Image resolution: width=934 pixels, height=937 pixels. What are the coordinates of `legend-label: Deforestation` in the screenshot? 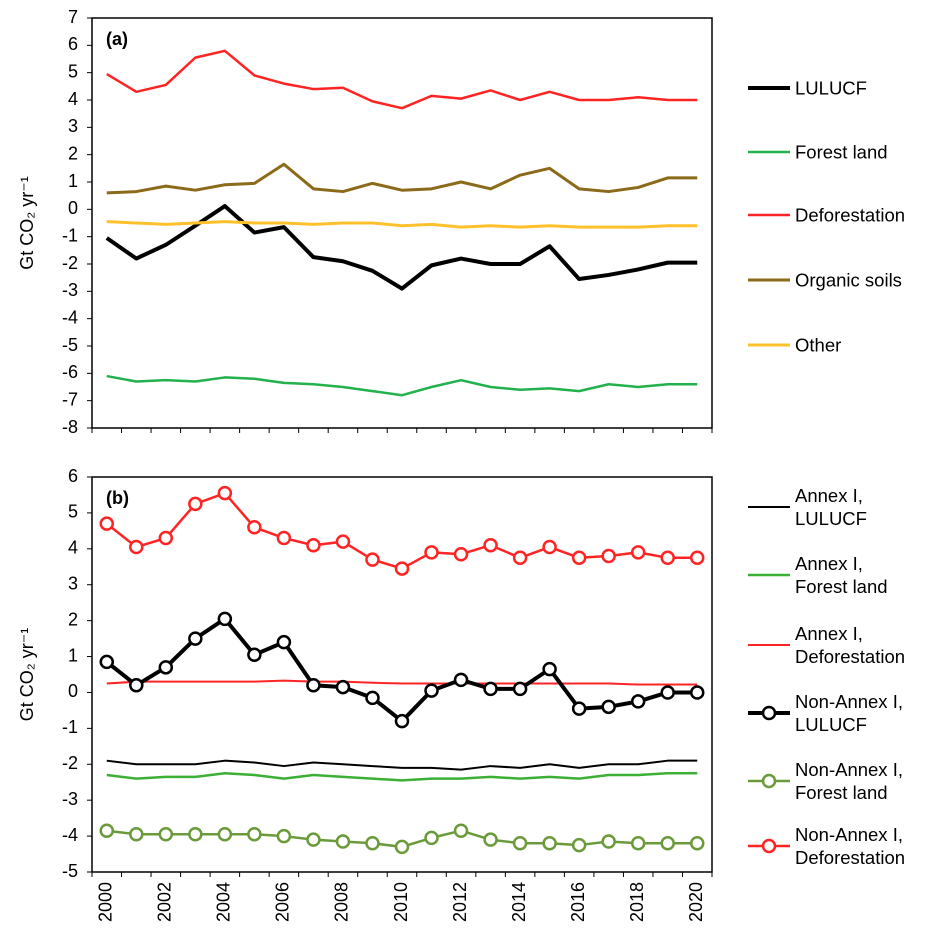 It's located at (850, 215).